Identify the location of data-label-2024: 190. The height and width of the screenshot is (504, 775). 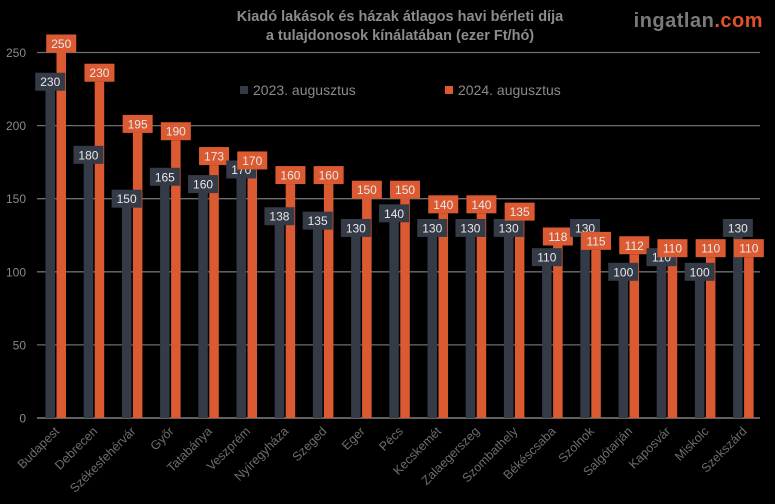
(176, 132).